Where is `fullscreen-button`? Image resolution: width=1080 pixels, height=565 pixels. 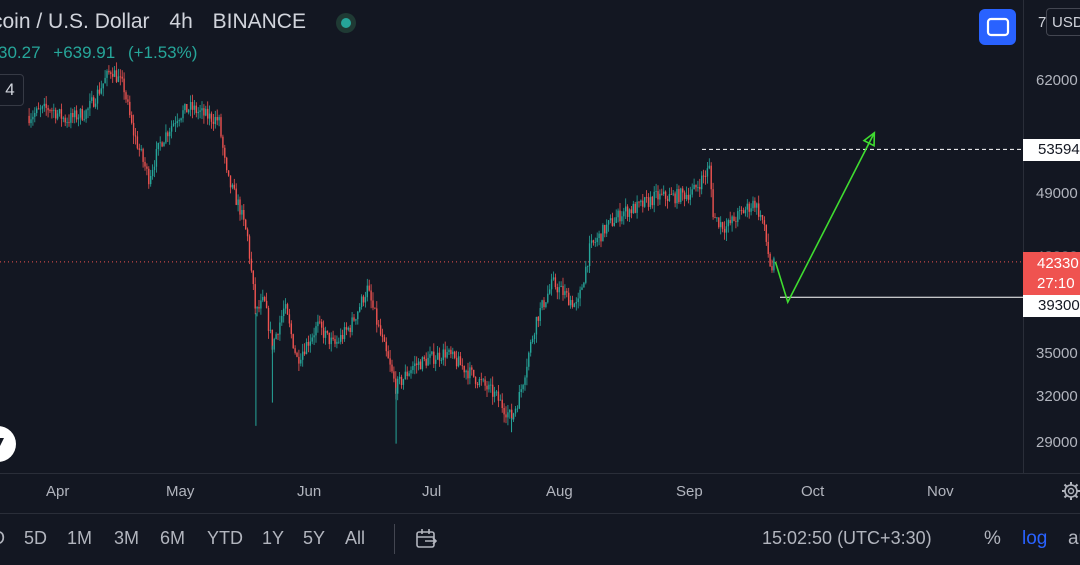
fullscreen-button is located at coordinates (997, 27).